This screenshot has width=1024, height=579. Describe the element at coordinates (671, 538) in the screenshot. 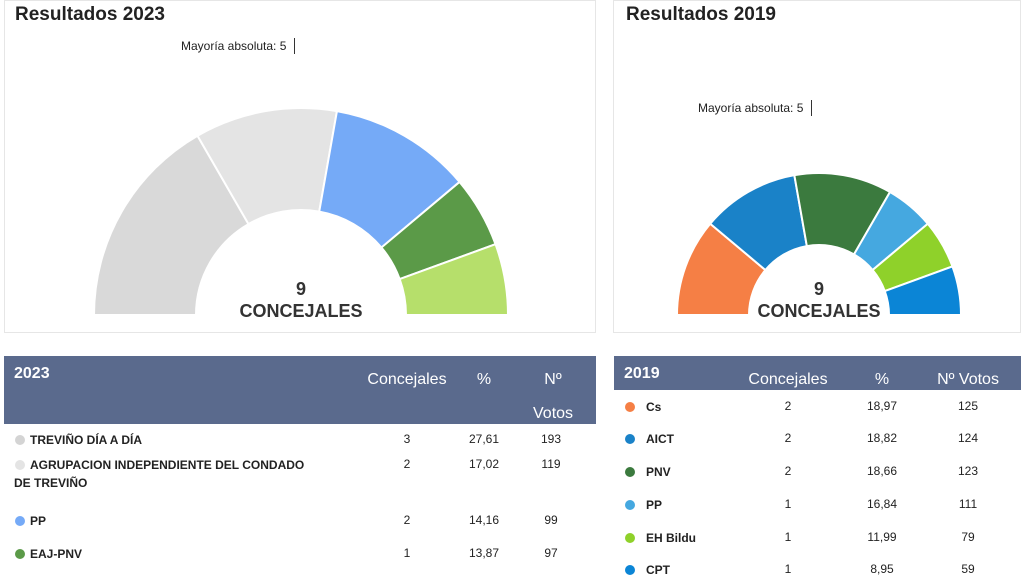

I see `party-name: EH Bildu` at that location.